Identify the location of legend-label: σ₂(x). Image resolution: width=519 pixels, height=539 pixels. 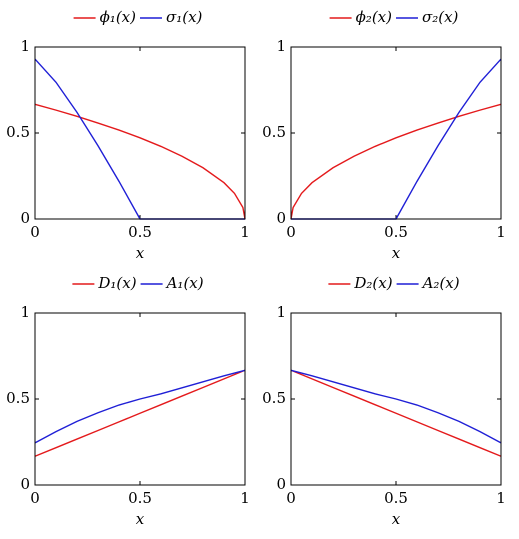
(440, 17).